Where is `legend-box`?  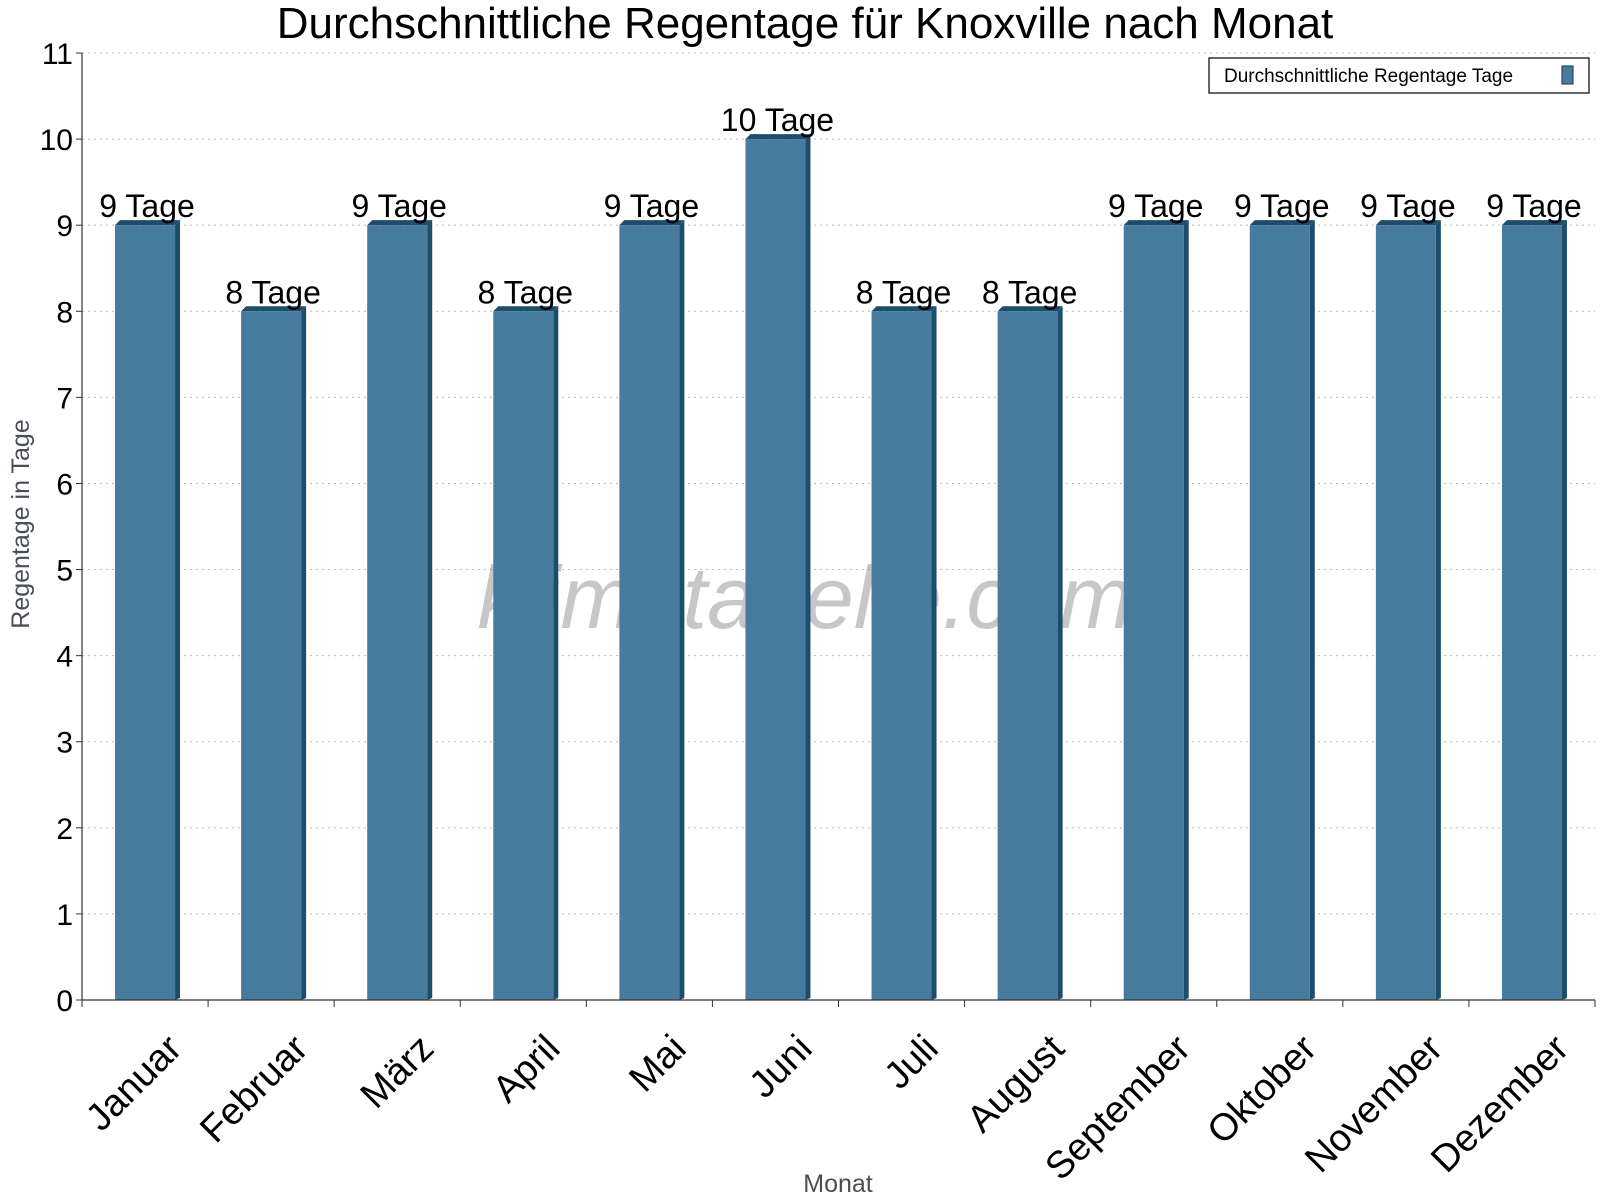
legend-box is located at coordinates (1399, 75).